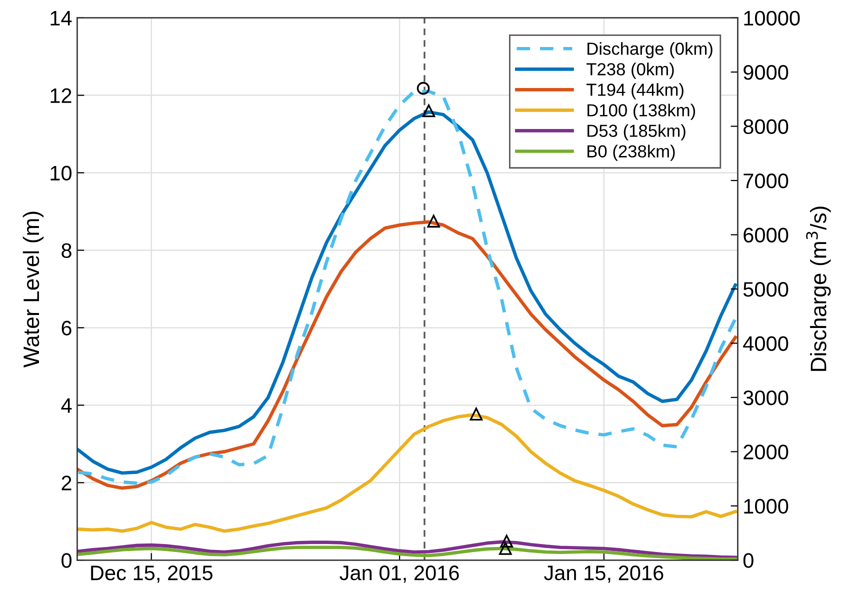  I want to click on y2-axis-title: Discharge (m$^{3}$/s), so click(818, 288).